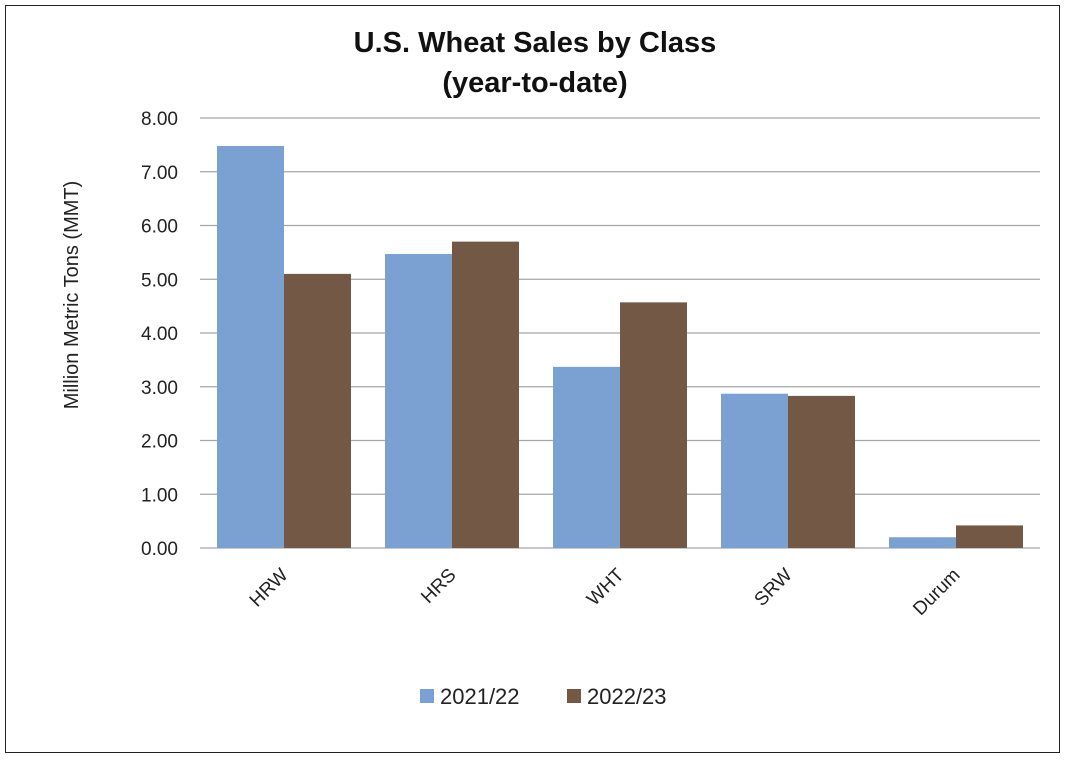  I want to click on x-tick-label: WHT, so click(606, 587).